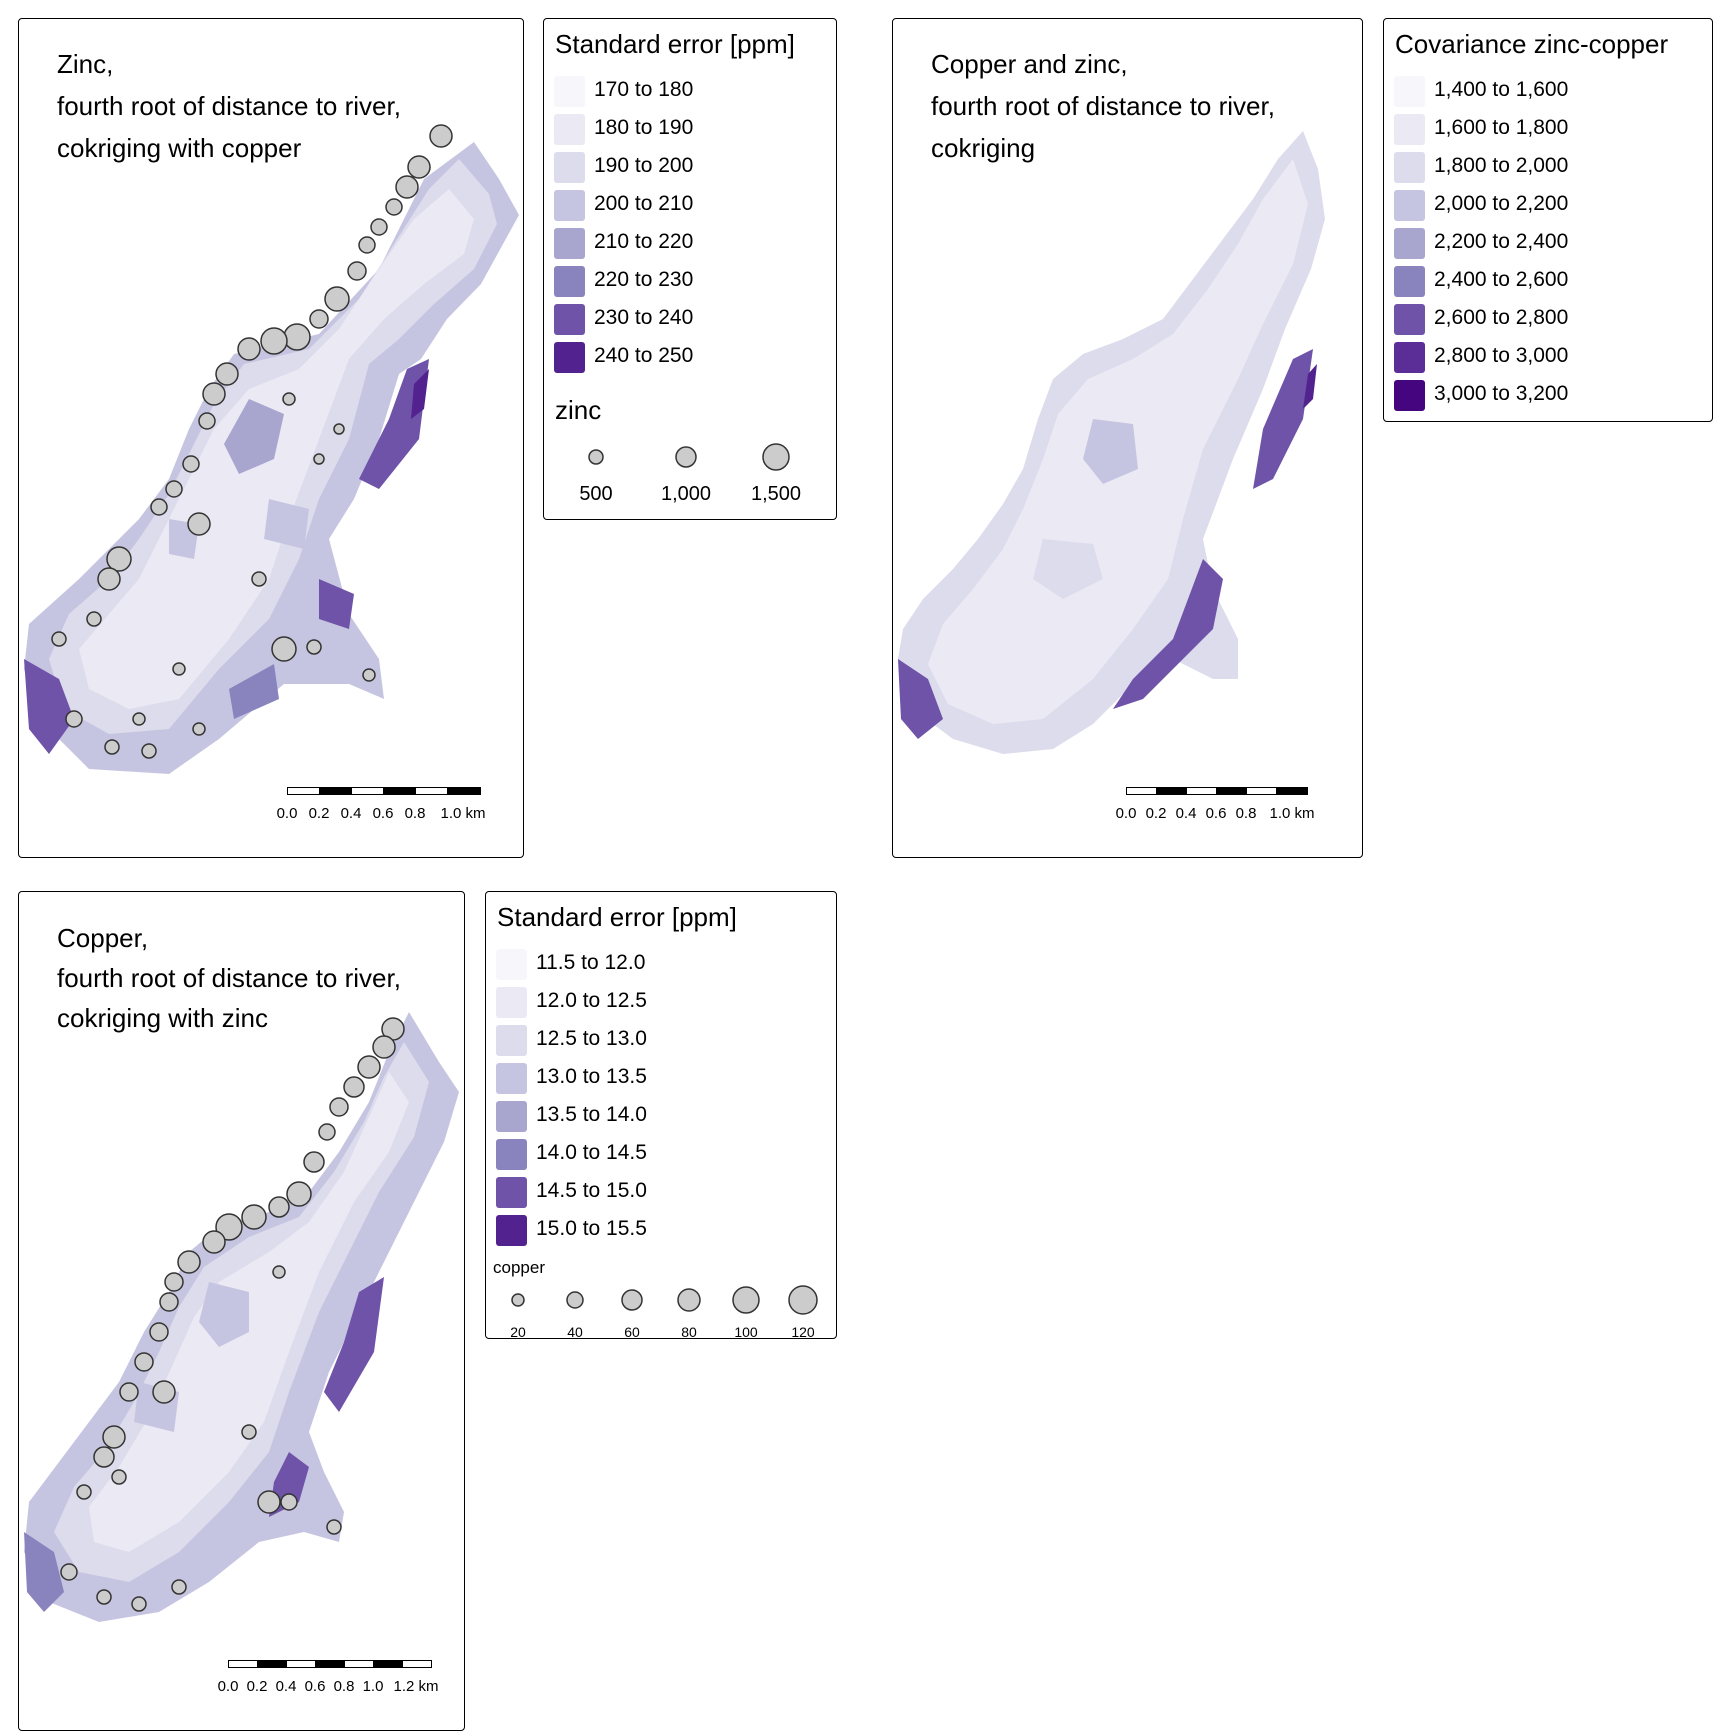 This screenshot has width=1728, height=1732. What do you see at coordinates (1501, 127) in the screenshot?
I see `legend-label: 1,600 to 1,800` at bounding box center [1501, 127].